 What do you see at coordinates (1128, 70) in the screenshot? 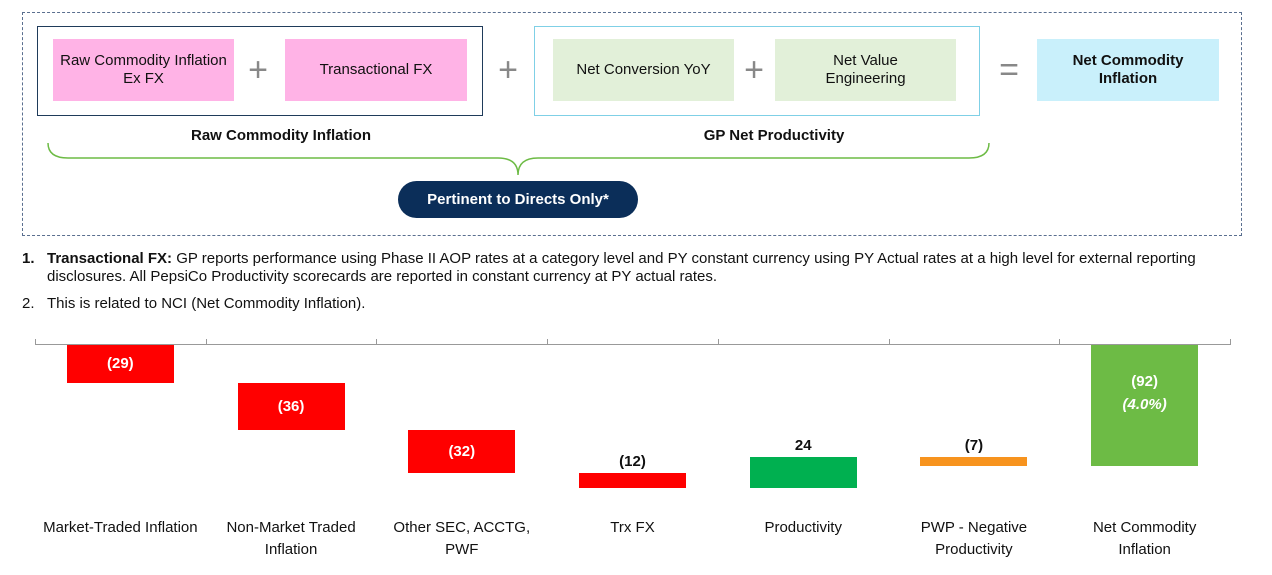
I see `formula-result: Net Commodity Inflation` at bounding box center [1128, 70].